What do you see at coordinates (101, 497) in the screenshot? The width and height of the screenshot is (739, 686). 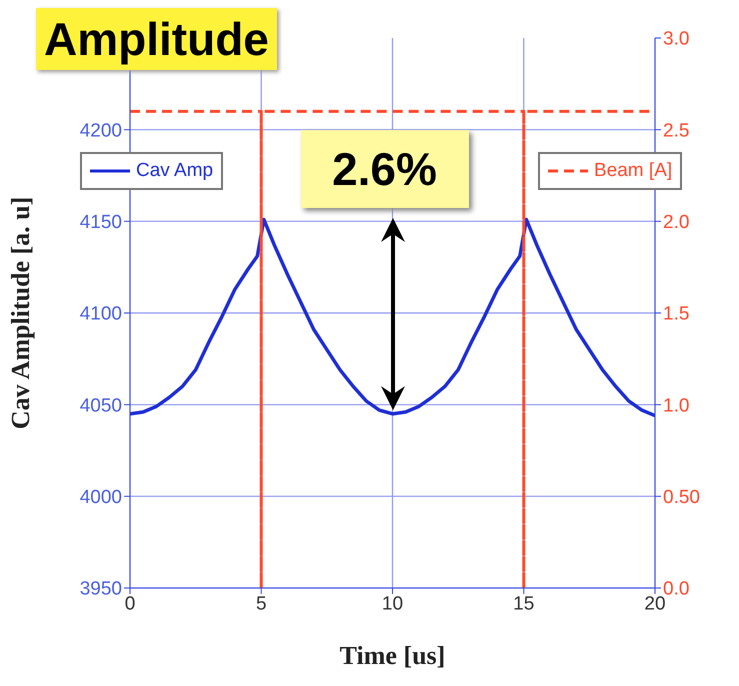 I see `y-tick-label: 4000` at bounding box center [101, 497].